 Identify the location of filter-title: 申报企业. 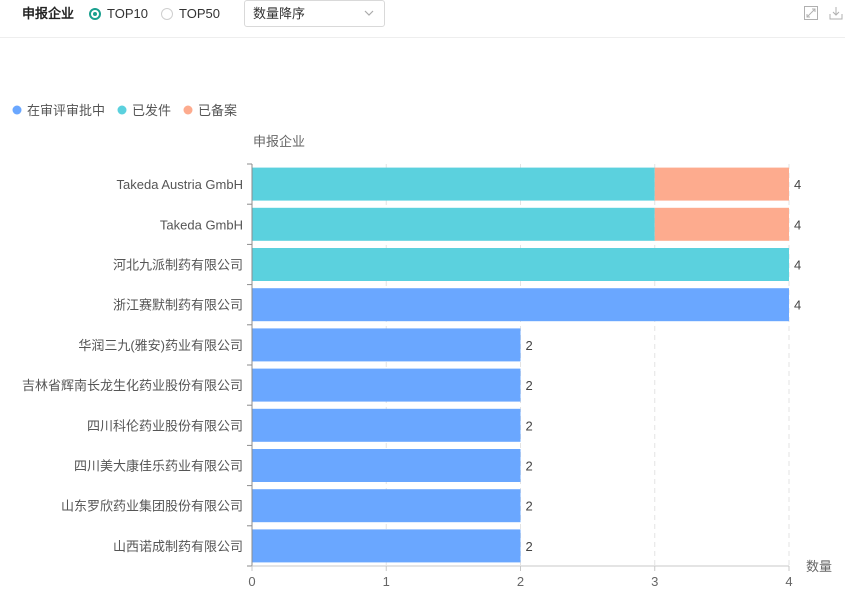
(48, 13).